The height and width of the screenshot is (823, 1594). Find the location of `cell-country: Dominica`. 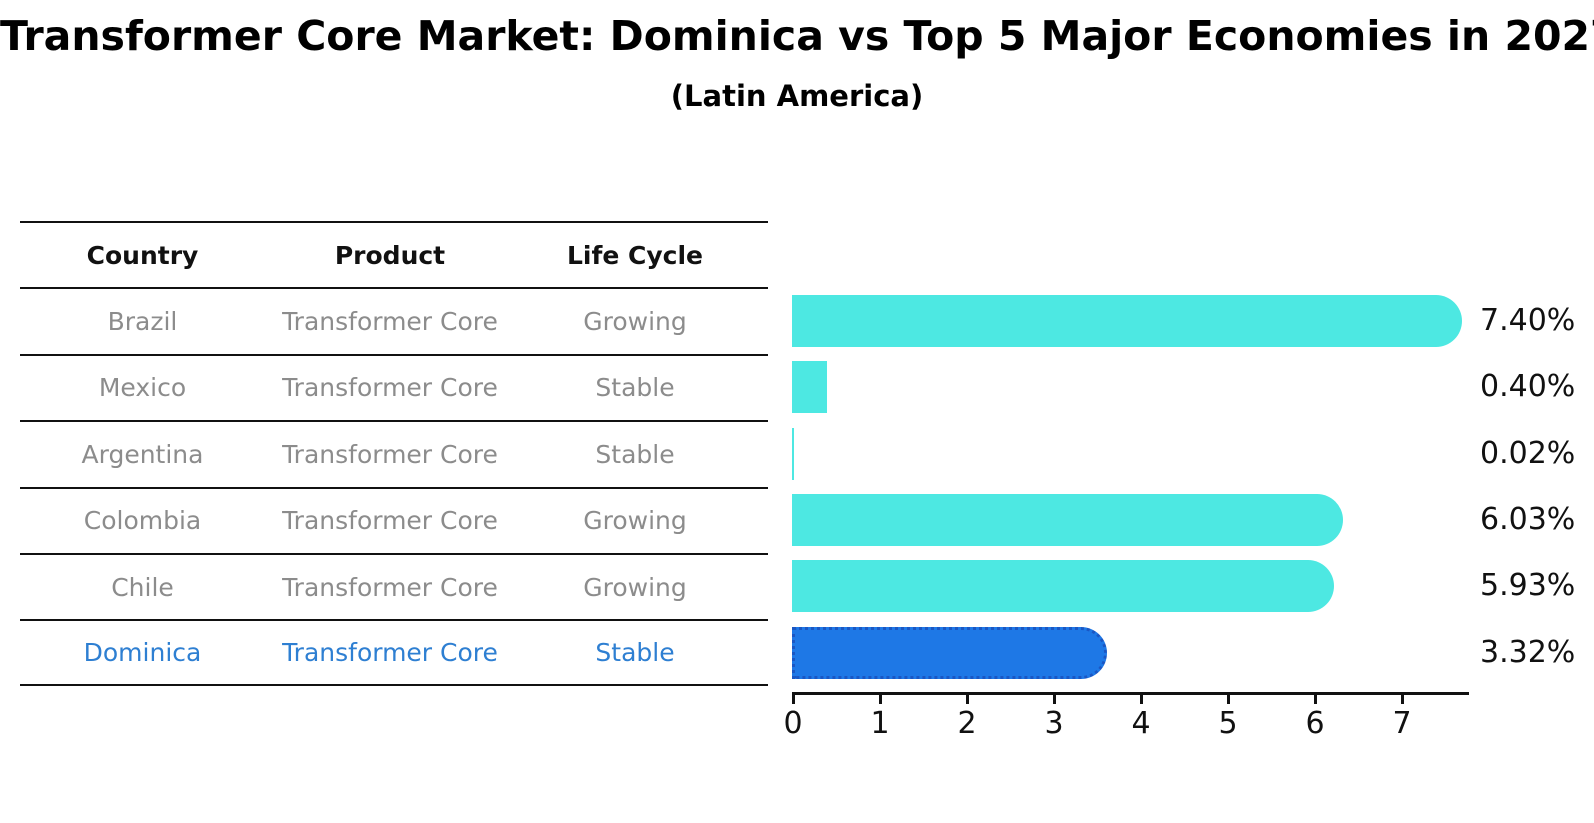

cell-country: Dominica is located at coordinates (142, 653).